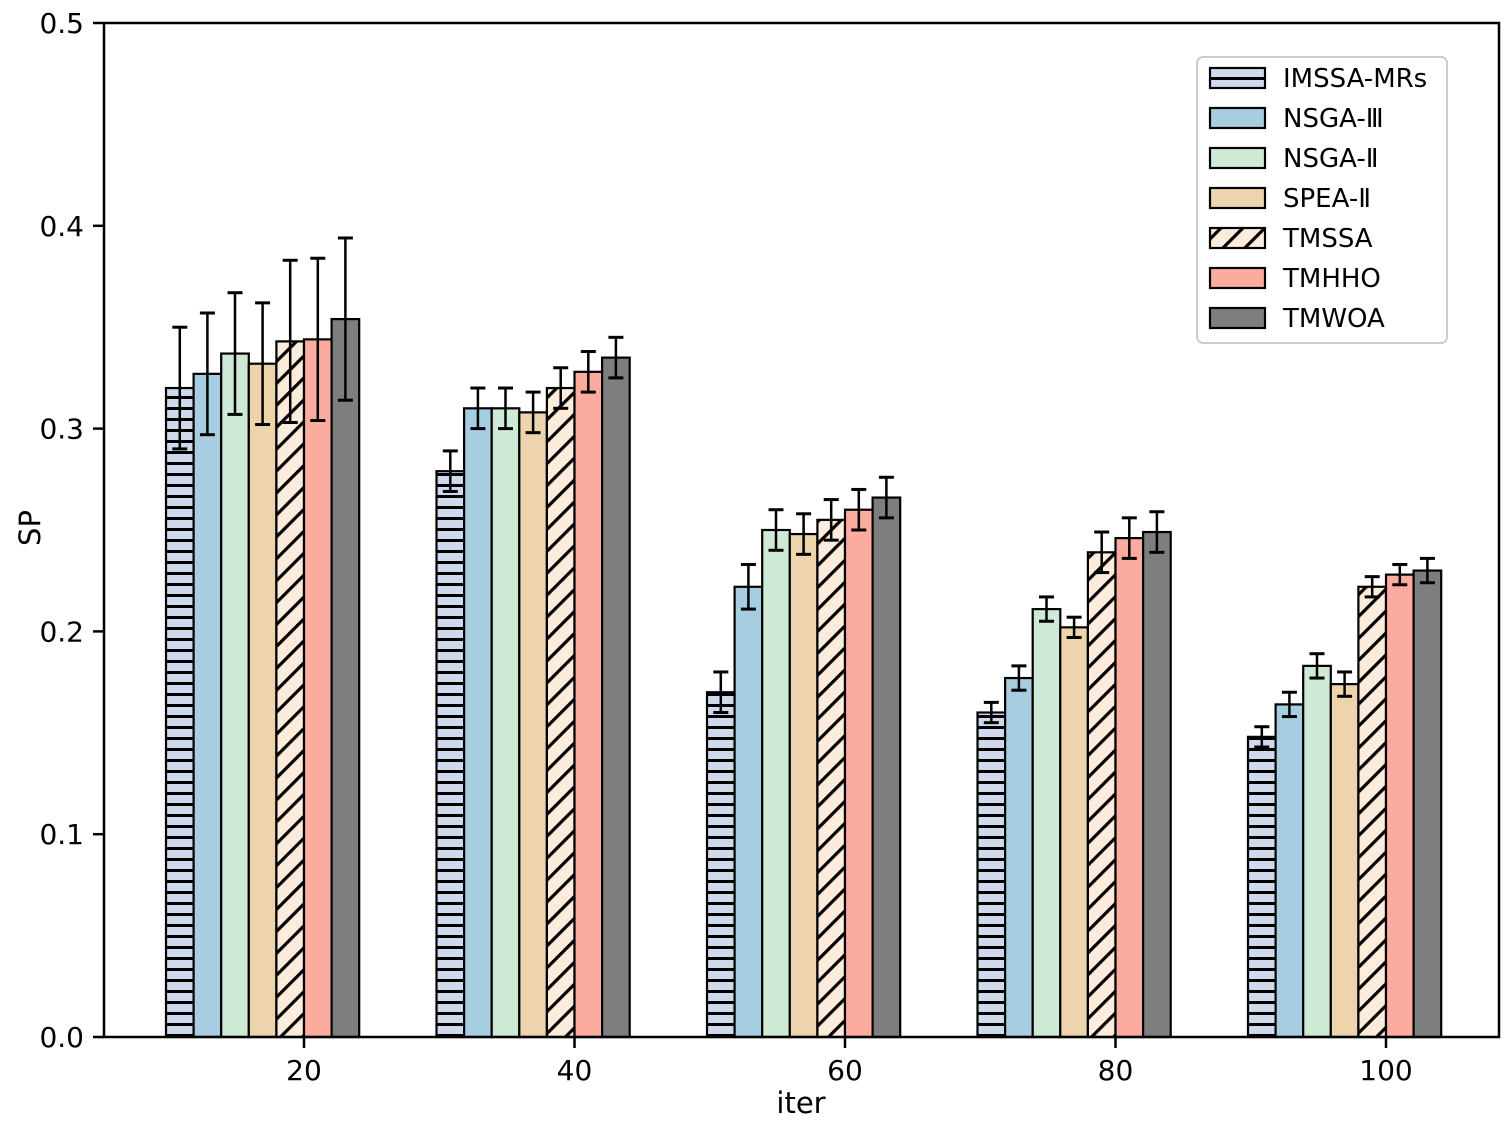  Describe the element at coordinates (800, 1103) in the screenshot. I see `x-axis-label: iter` at that location.